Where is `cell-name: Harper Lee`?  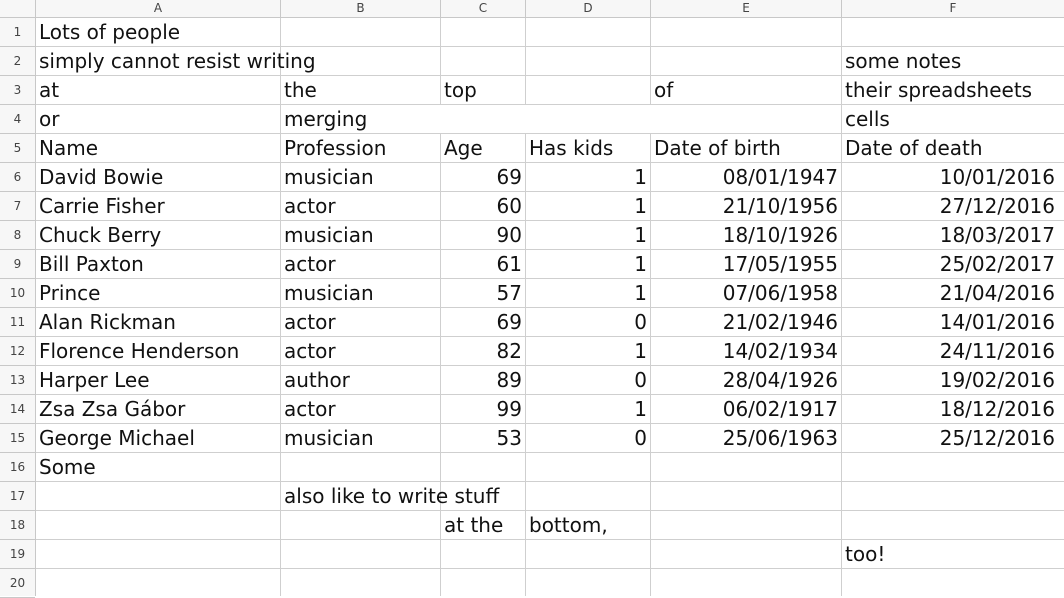 cell-name: Harper Lee is located at coordinates (93, 380).